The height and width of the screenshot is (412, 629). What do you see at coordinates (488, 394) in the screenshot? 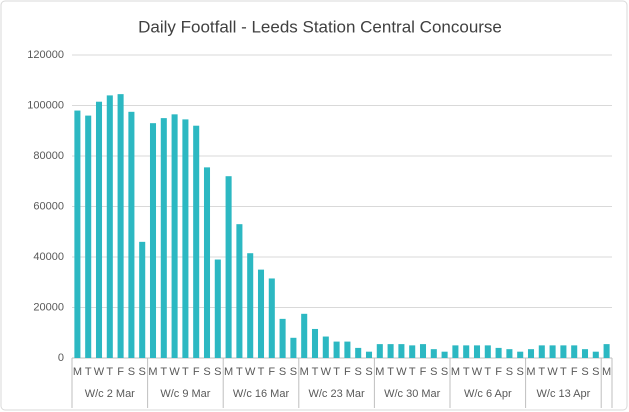
I see `group-label: W/c 6 Apr` at bounding box center [488, 394].